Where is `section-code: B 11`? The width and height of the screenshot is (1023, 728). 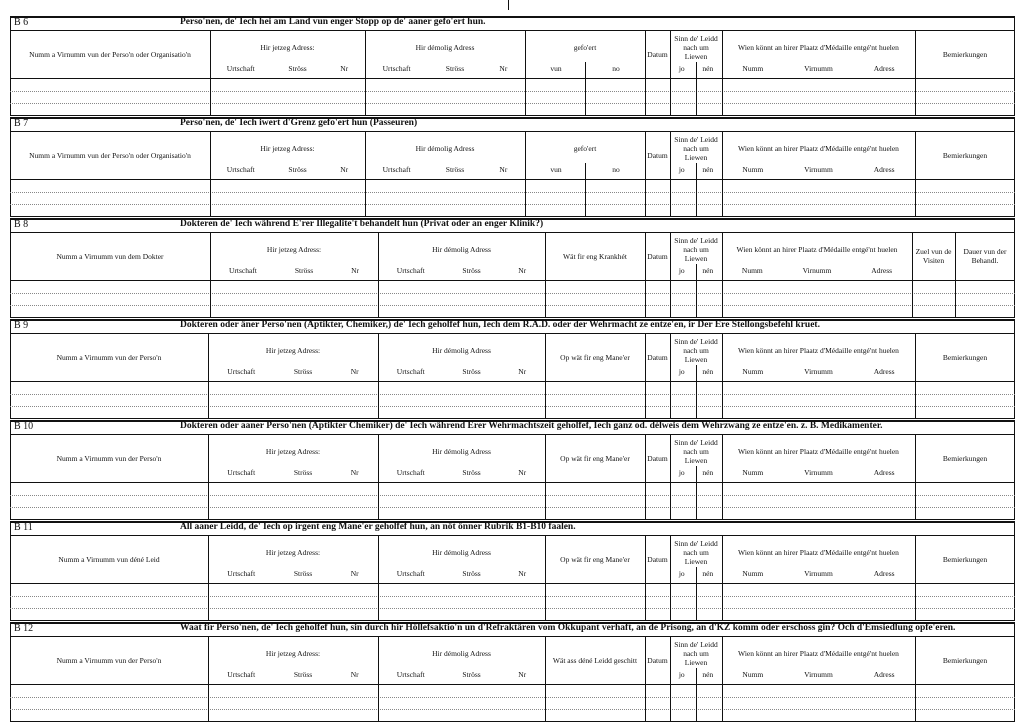
section-code: B 11 is located at coordinates (23, 527).